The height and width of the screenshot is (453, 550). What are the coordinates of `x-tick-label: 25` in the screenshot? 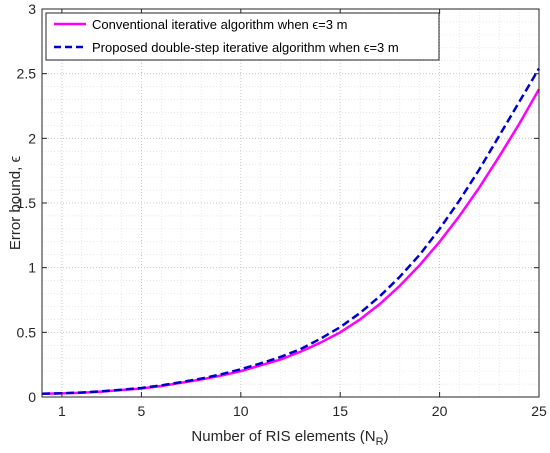 It's located at (539, 411).